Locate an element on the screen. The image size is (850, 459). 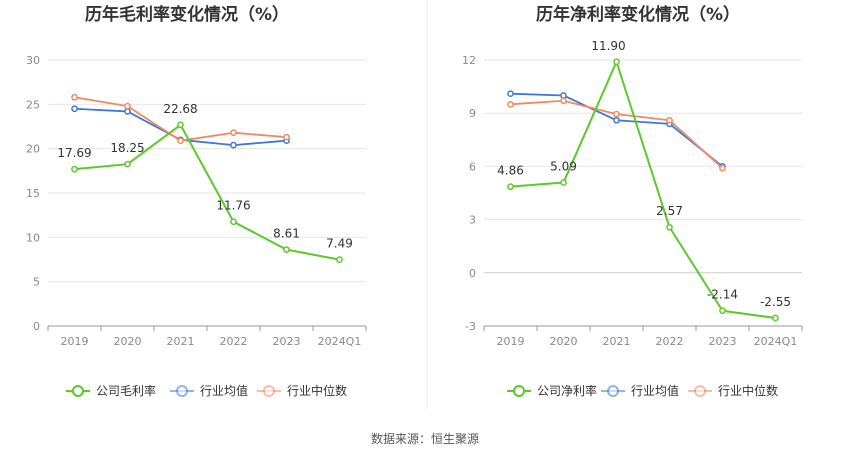
data-source-note: 数据来源：恒生聚源 is located at coordinates (425, 438).